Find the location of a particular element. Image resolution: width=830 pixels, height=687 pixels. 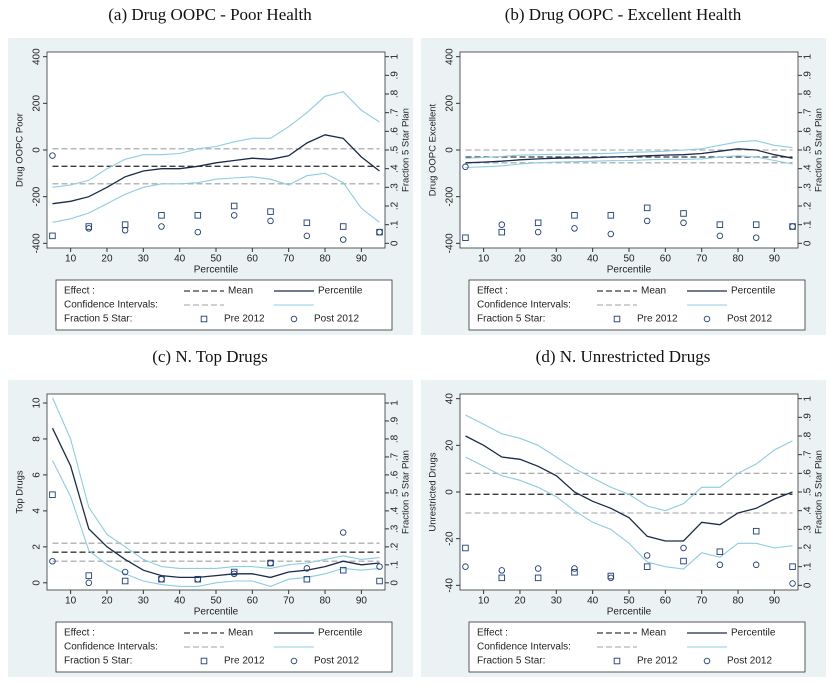

legend-label: Post 2012 is located at coordinates (336, 661).